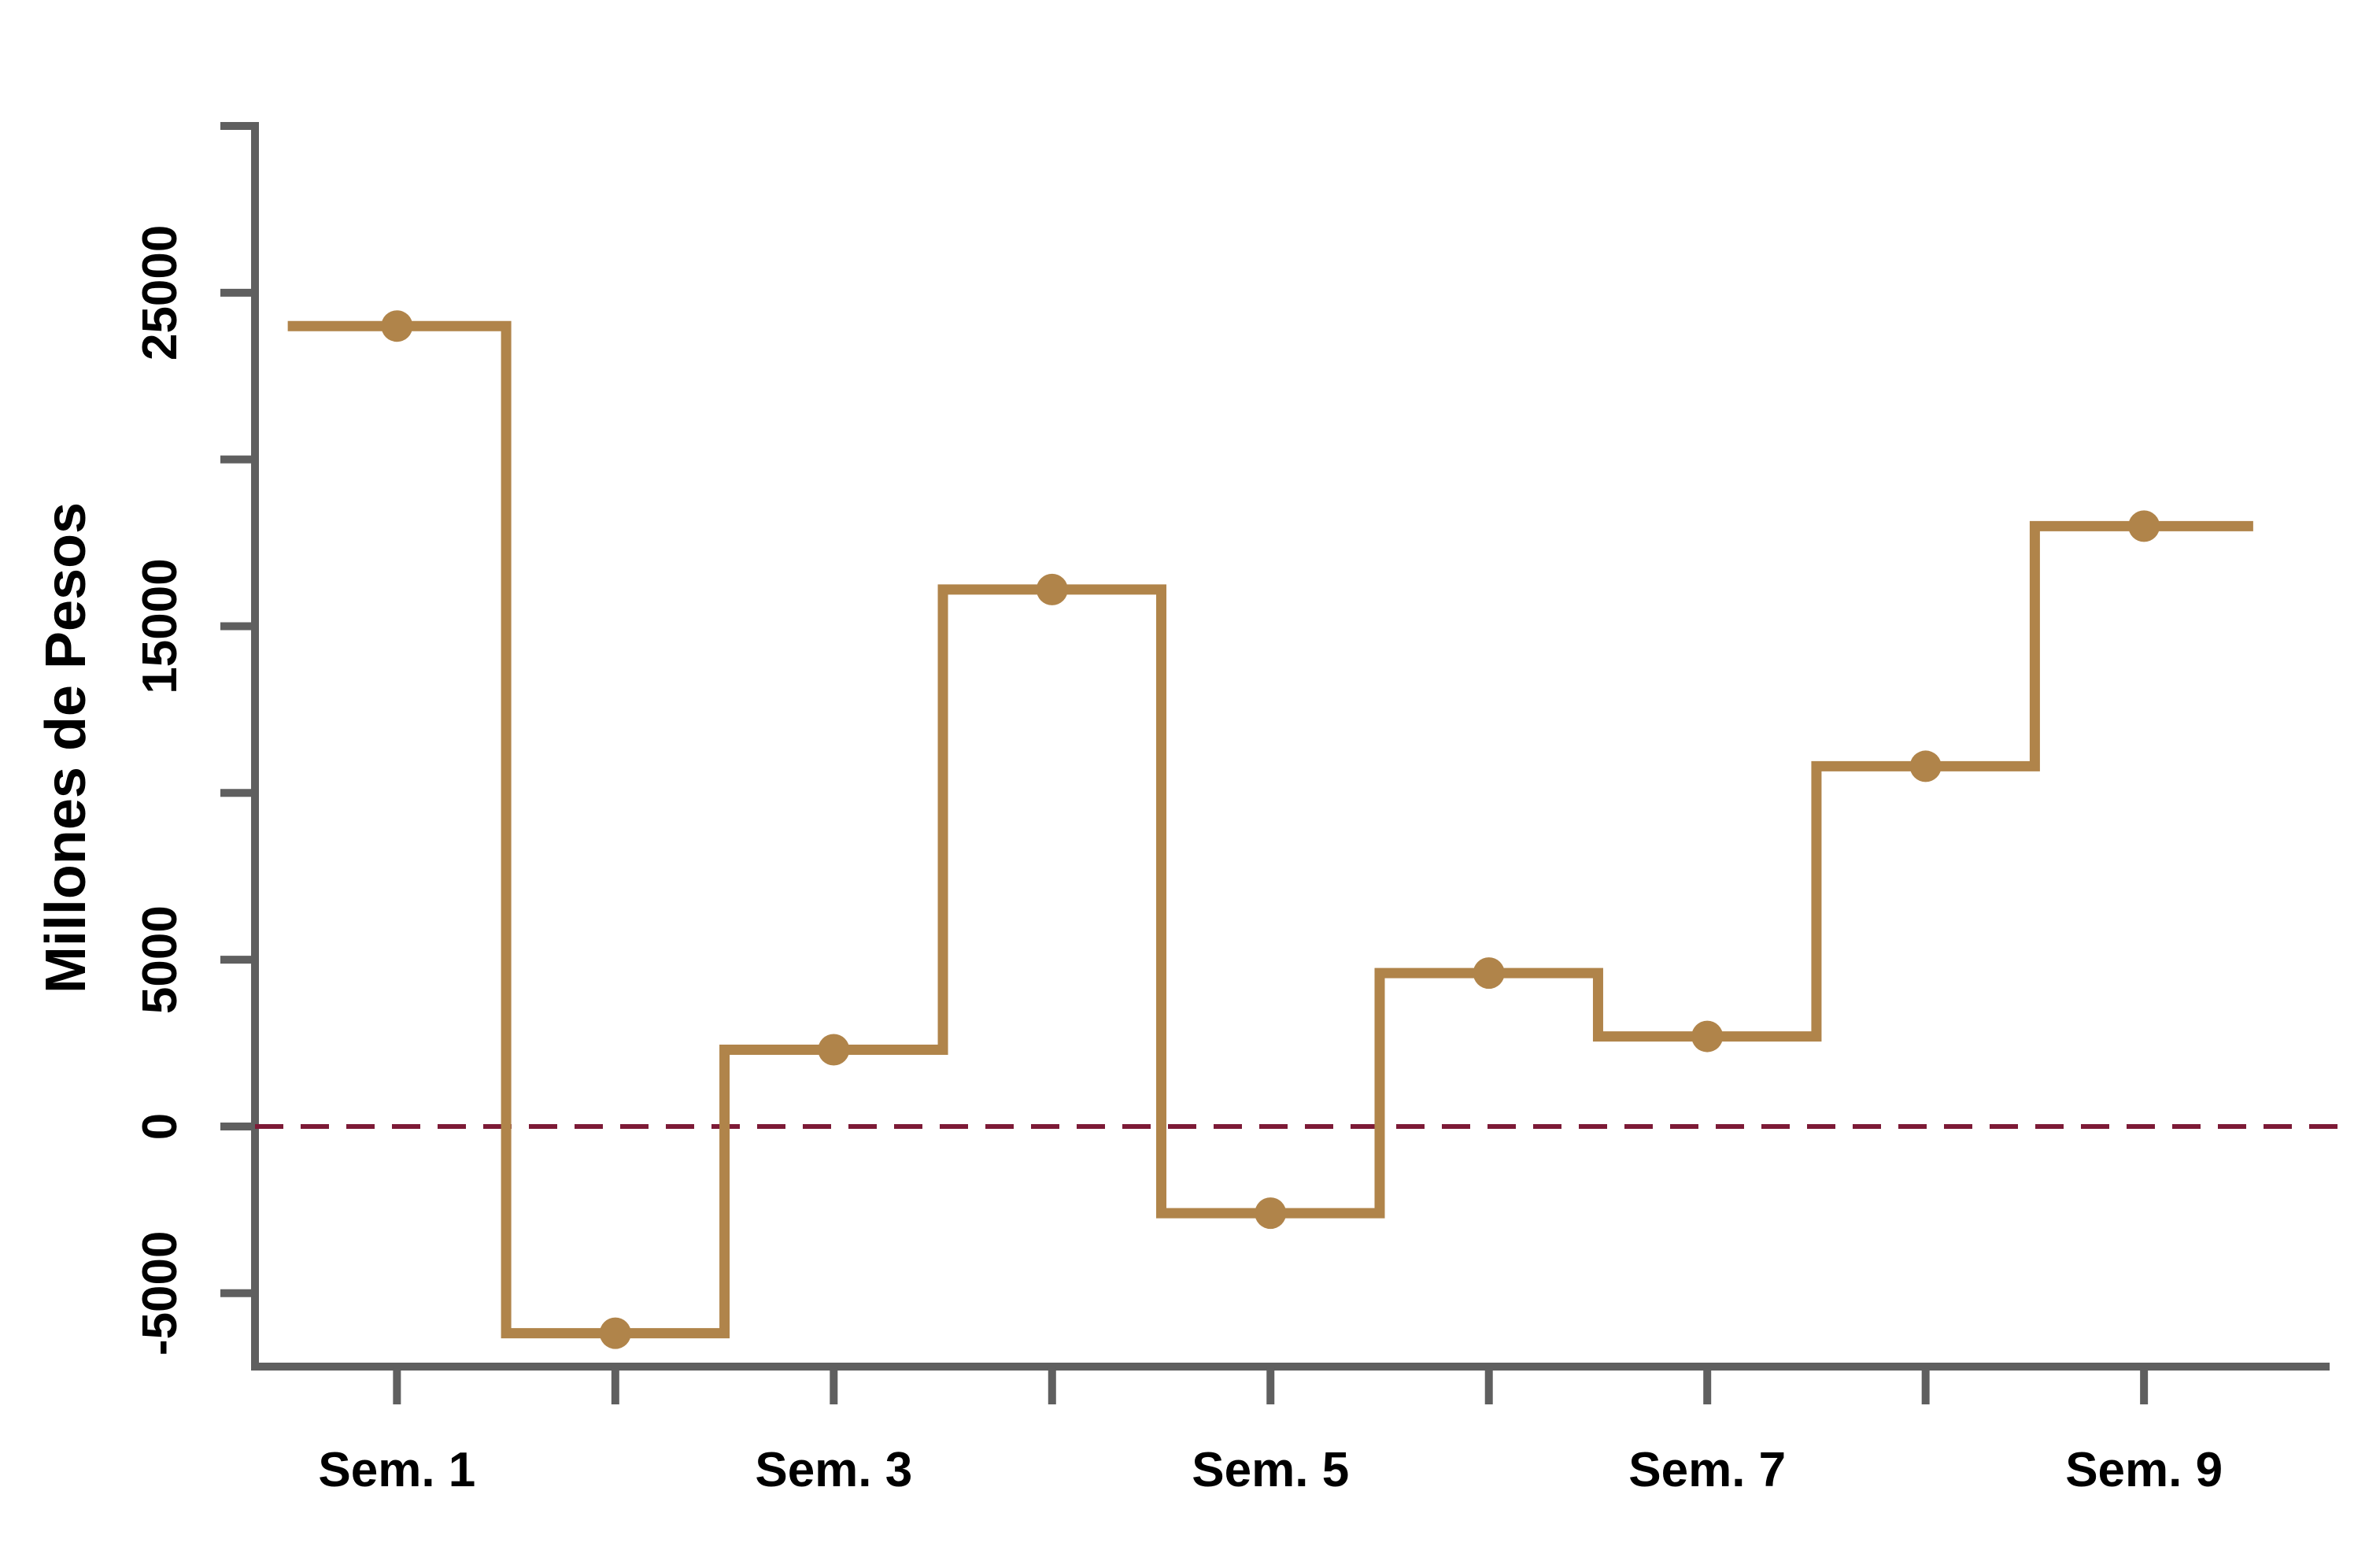 The image size is (2380, 1550). What do you see at coordinates (396, 1470) in the screenshot?
I see `x-tick-label: Sem. 1` at bounding box center [396, 1470].